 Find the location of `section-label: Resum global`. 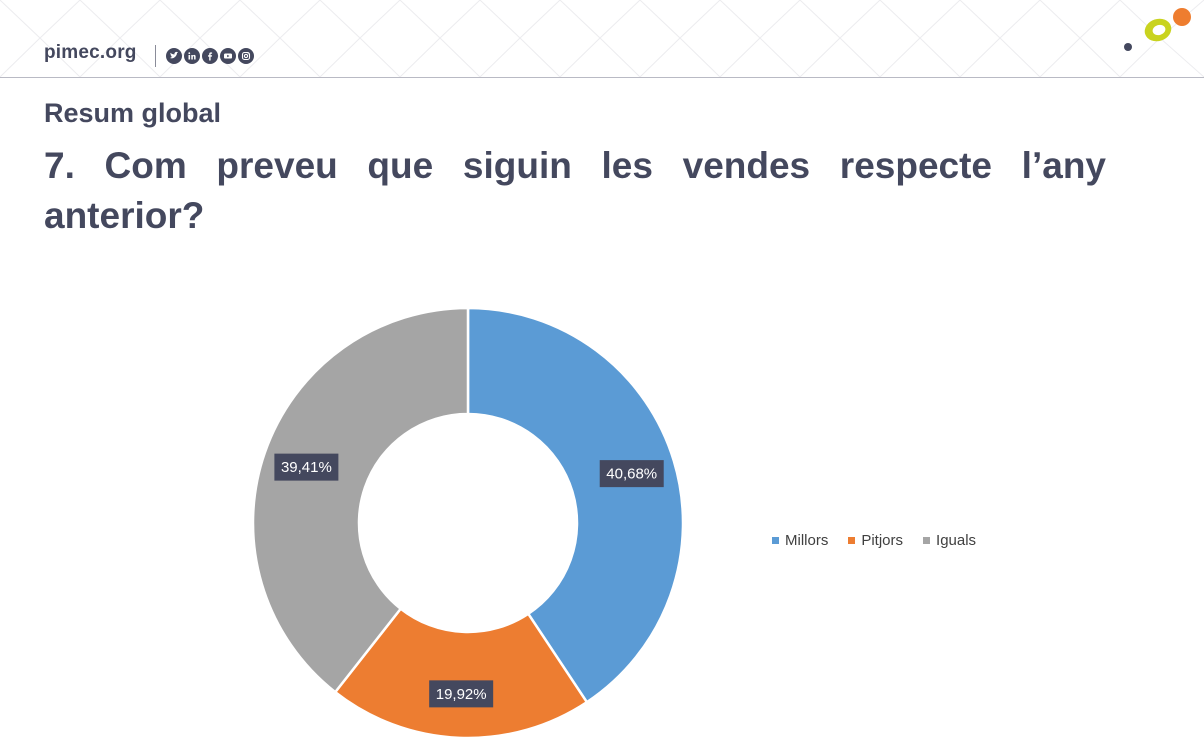

section-label: Resum global is located at coordinates (133, 113).